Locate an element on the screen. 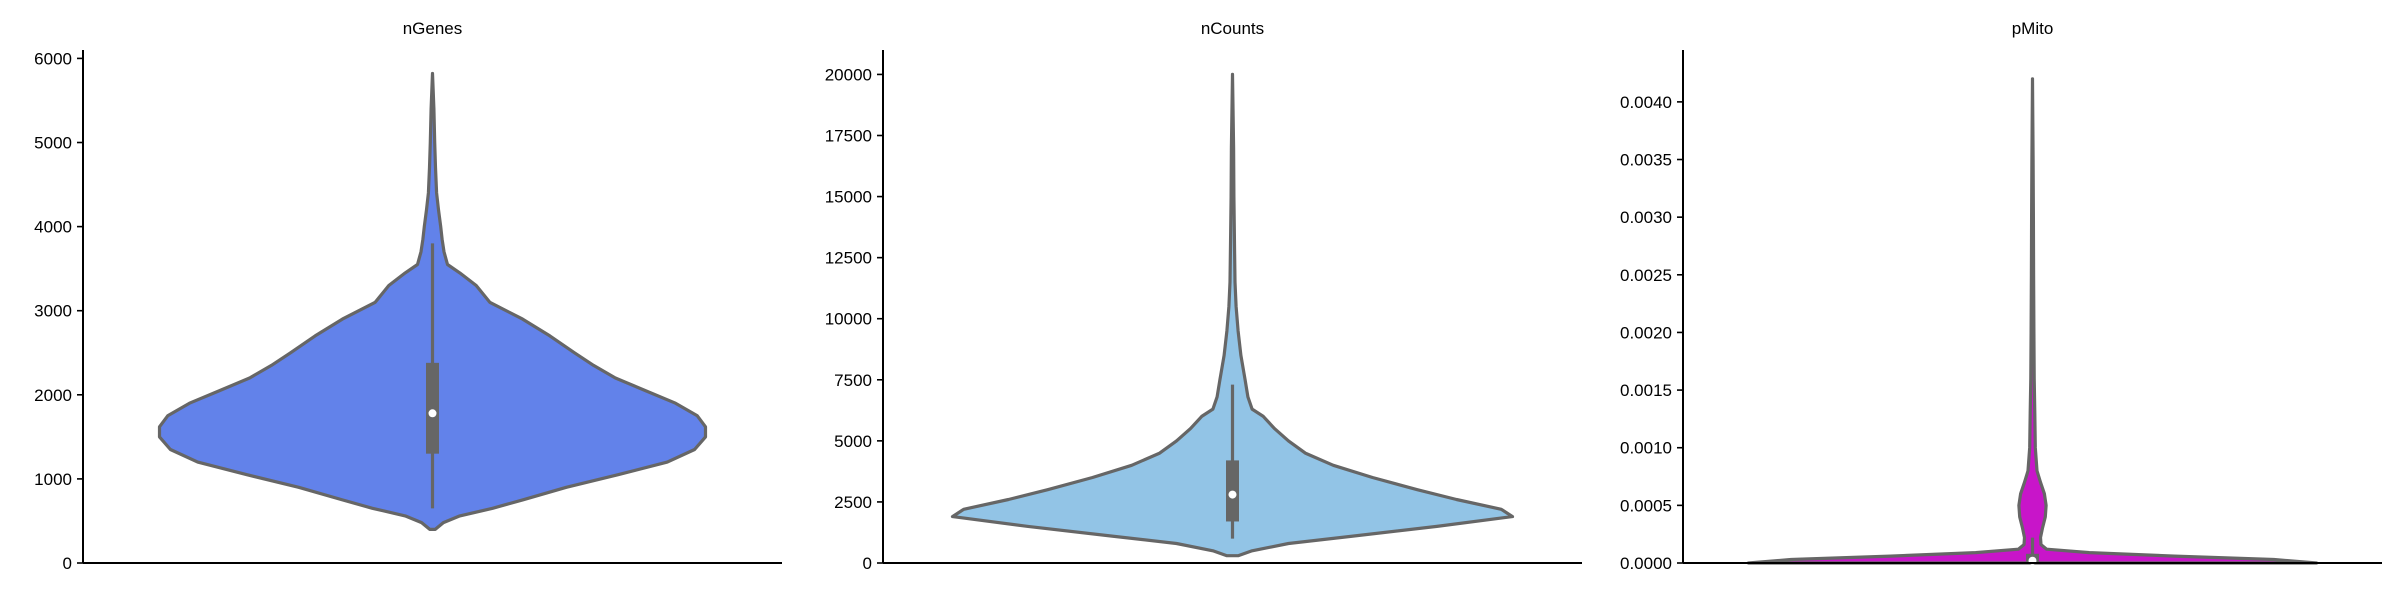 Image resolution: width=2392 pixels, height=593 pixels. y-tick-label: 0.0030 is located at coordinates (1646, 217).